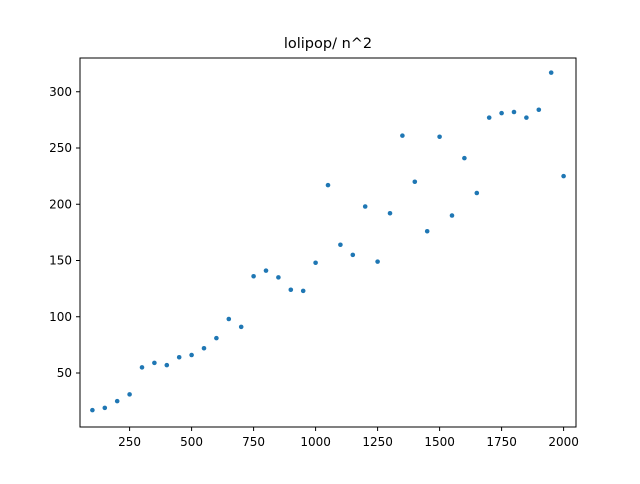  I want to click on x-tick-label: 750, so click(253, 442).